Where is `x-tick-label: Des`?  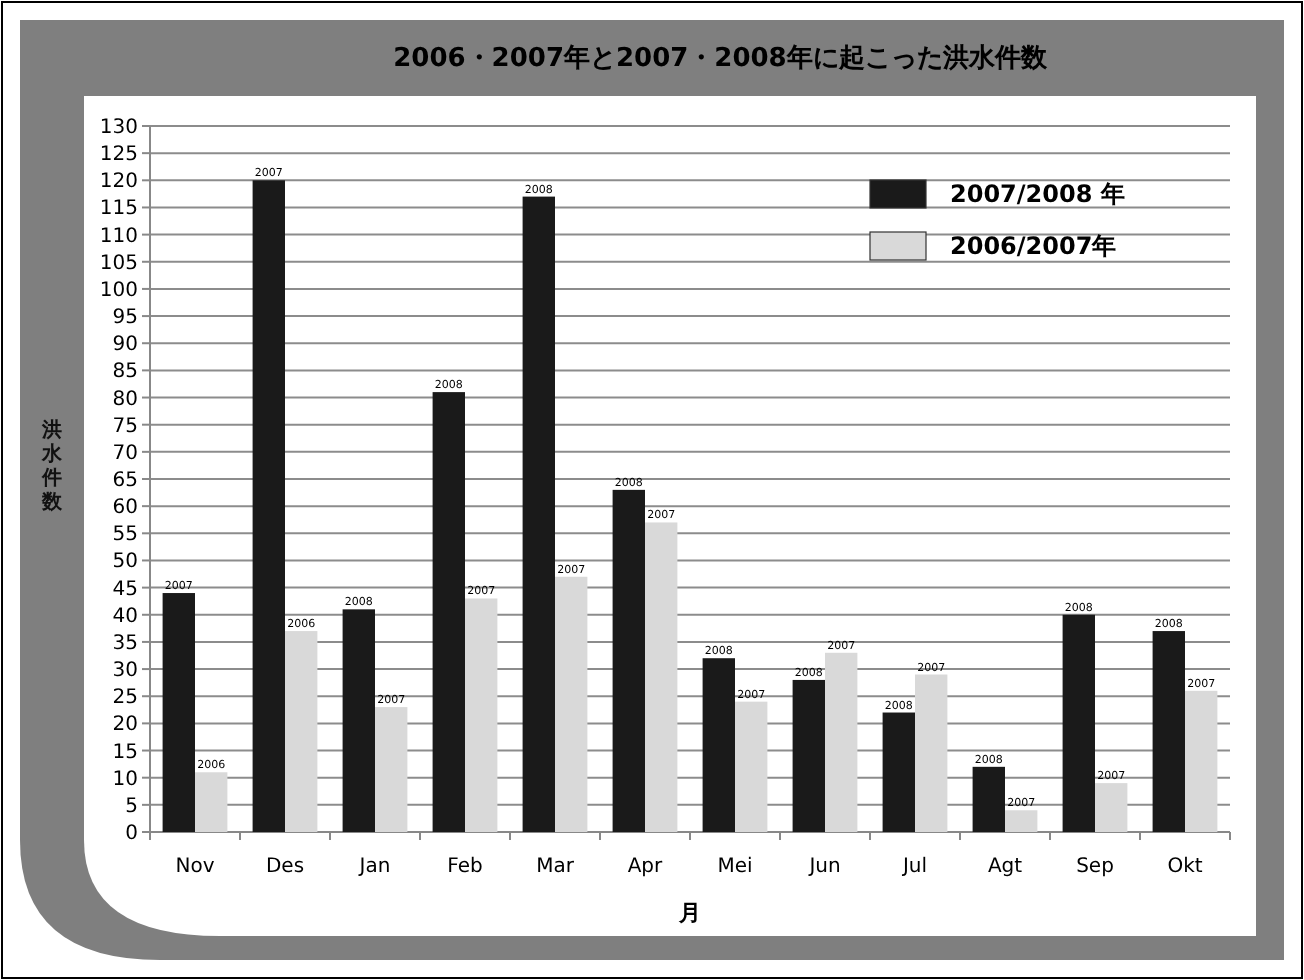 x-tick-label: Des is located at coordinates (285, 867).